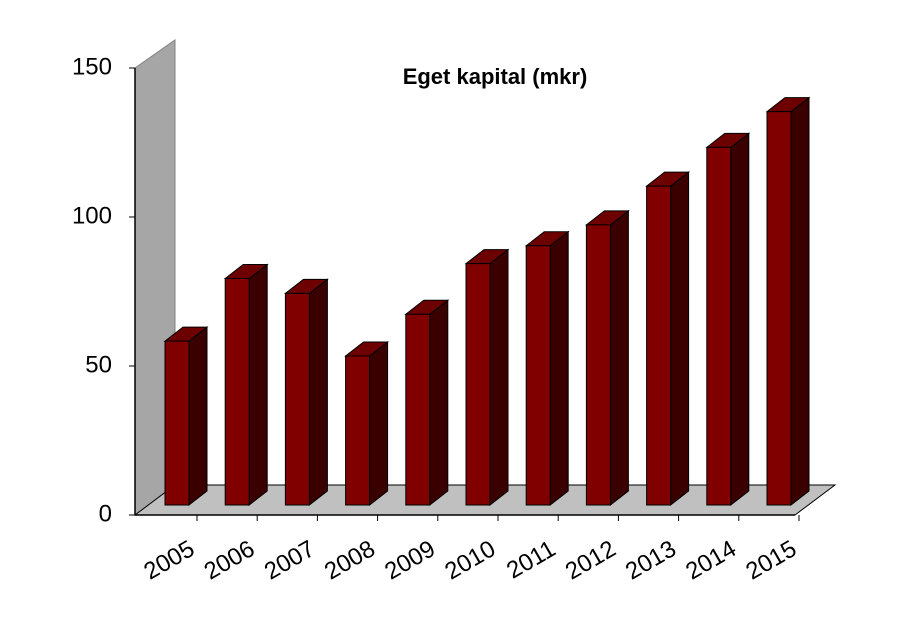 The width and height of the screenshot is (905, 630). What do you see at coordinates (290, 560) in the screenshot?
I see `x-tick-label: 2007` at bounding box center [290, 560].